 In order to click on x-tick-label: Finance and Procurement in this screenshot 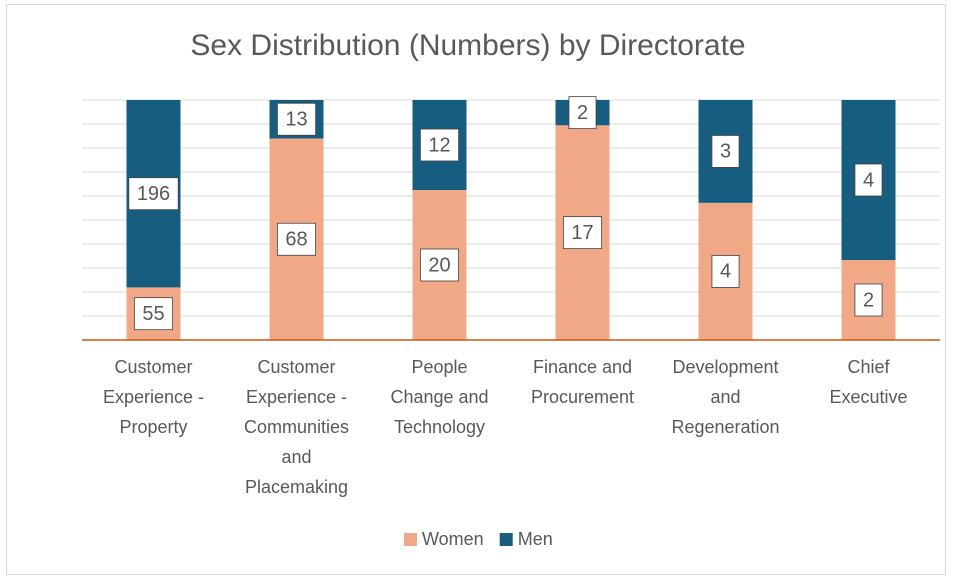, I will do `click(582, 382)`.